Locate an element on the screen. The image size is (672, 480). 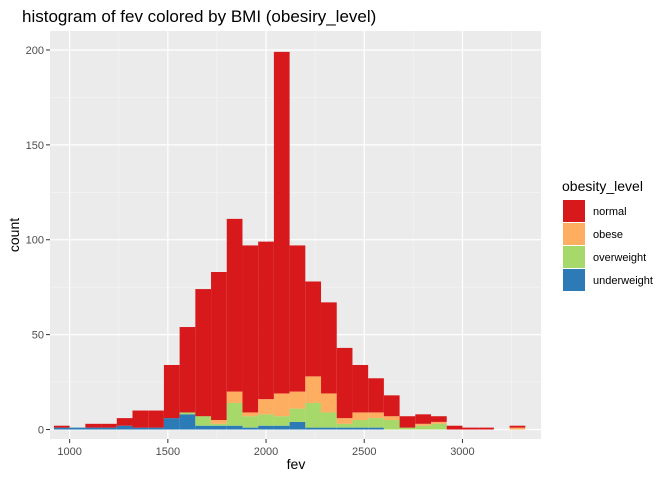
x-tick-label: 2500 is located at coordinates (364, 452).